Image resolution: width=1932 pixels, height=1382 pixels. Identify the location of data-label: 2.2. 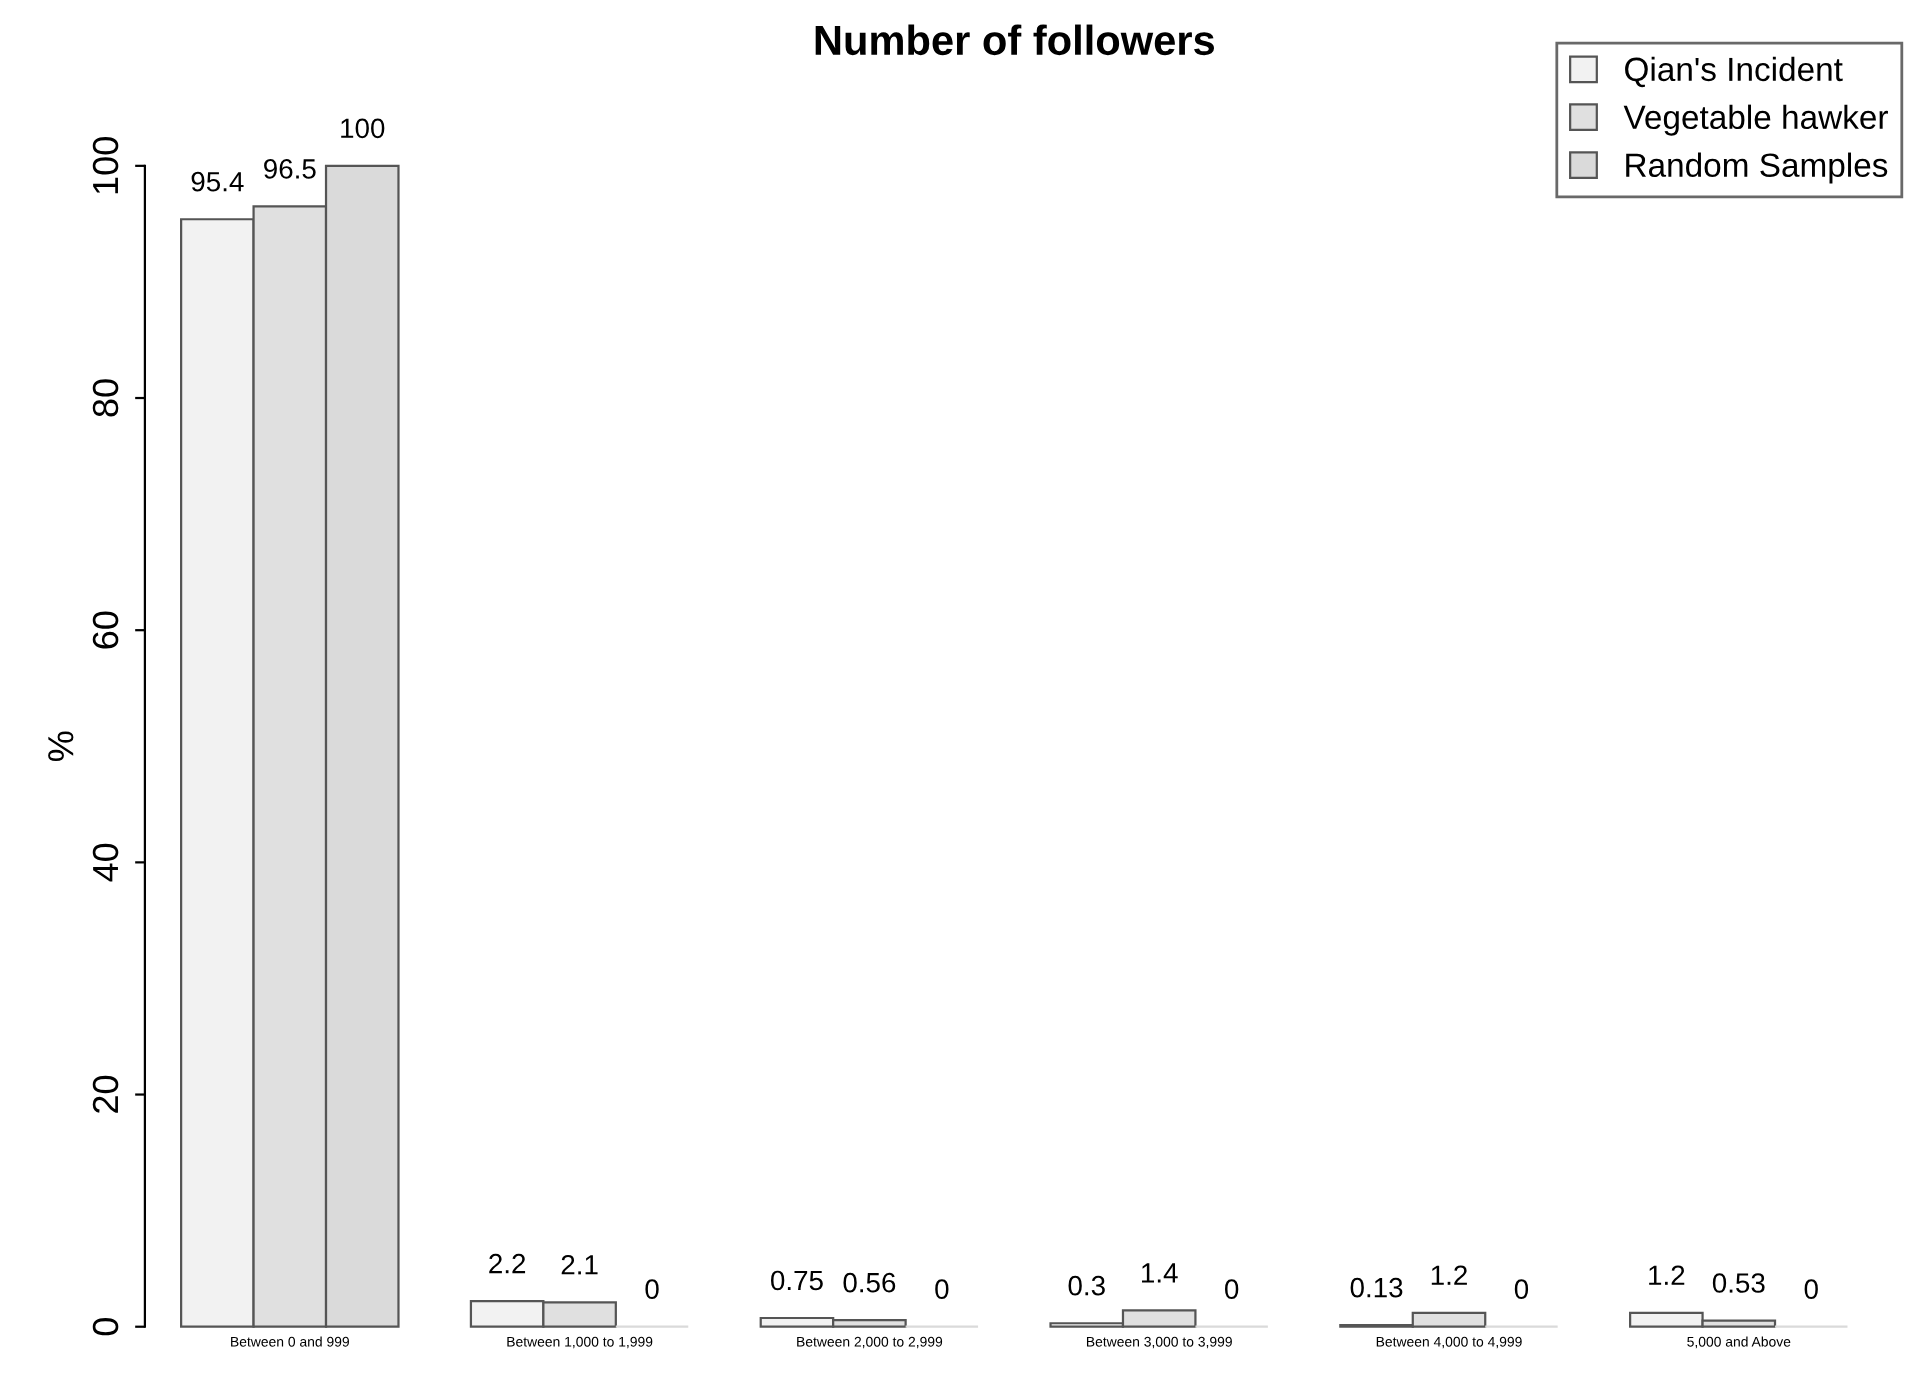
(507, 1263).